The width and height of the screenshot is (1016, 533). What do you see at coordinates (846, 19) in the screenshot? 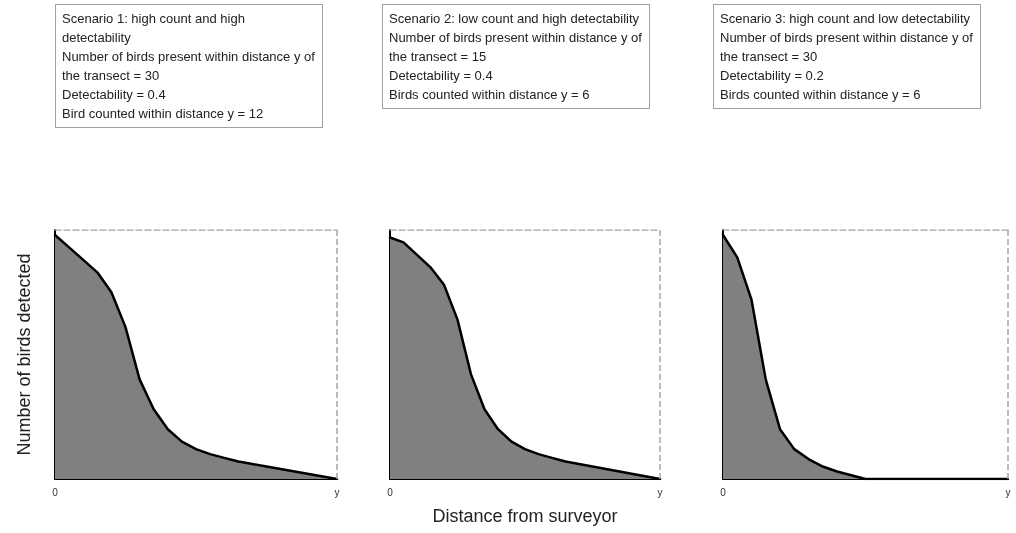
I see `chart-title: Scenario 3: high count and low detectability` at bounding box center [846, 19].